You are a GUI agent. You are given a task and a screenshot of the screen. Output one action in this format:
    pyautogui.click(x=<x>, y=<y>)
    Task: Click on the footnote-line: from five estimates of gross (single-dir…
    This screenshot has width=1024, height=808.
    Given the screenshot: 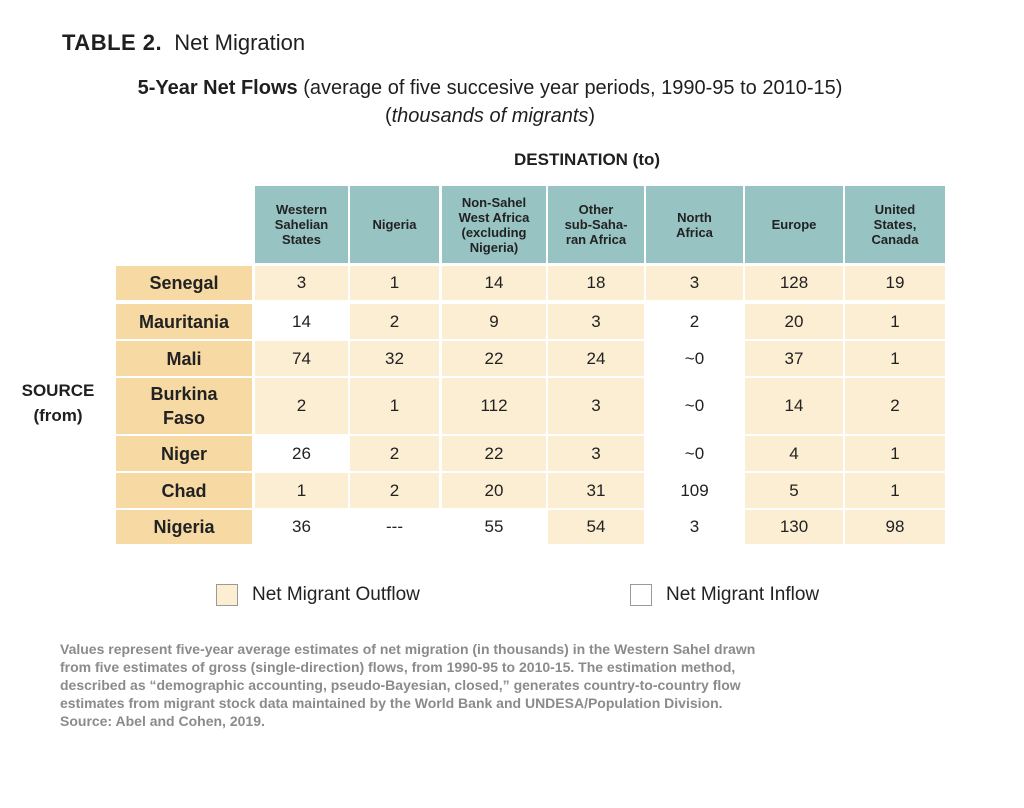 What is the action you would take?
    pyautogui.click(x=398, y=667)
    